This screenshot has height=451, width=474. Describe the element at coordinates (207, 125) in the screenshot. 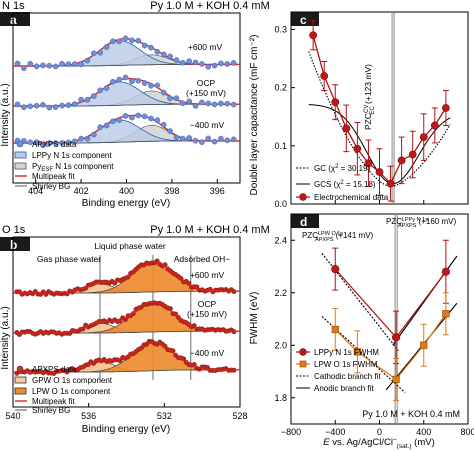

I see `panel-a-label-400: −400 mV` at that location.